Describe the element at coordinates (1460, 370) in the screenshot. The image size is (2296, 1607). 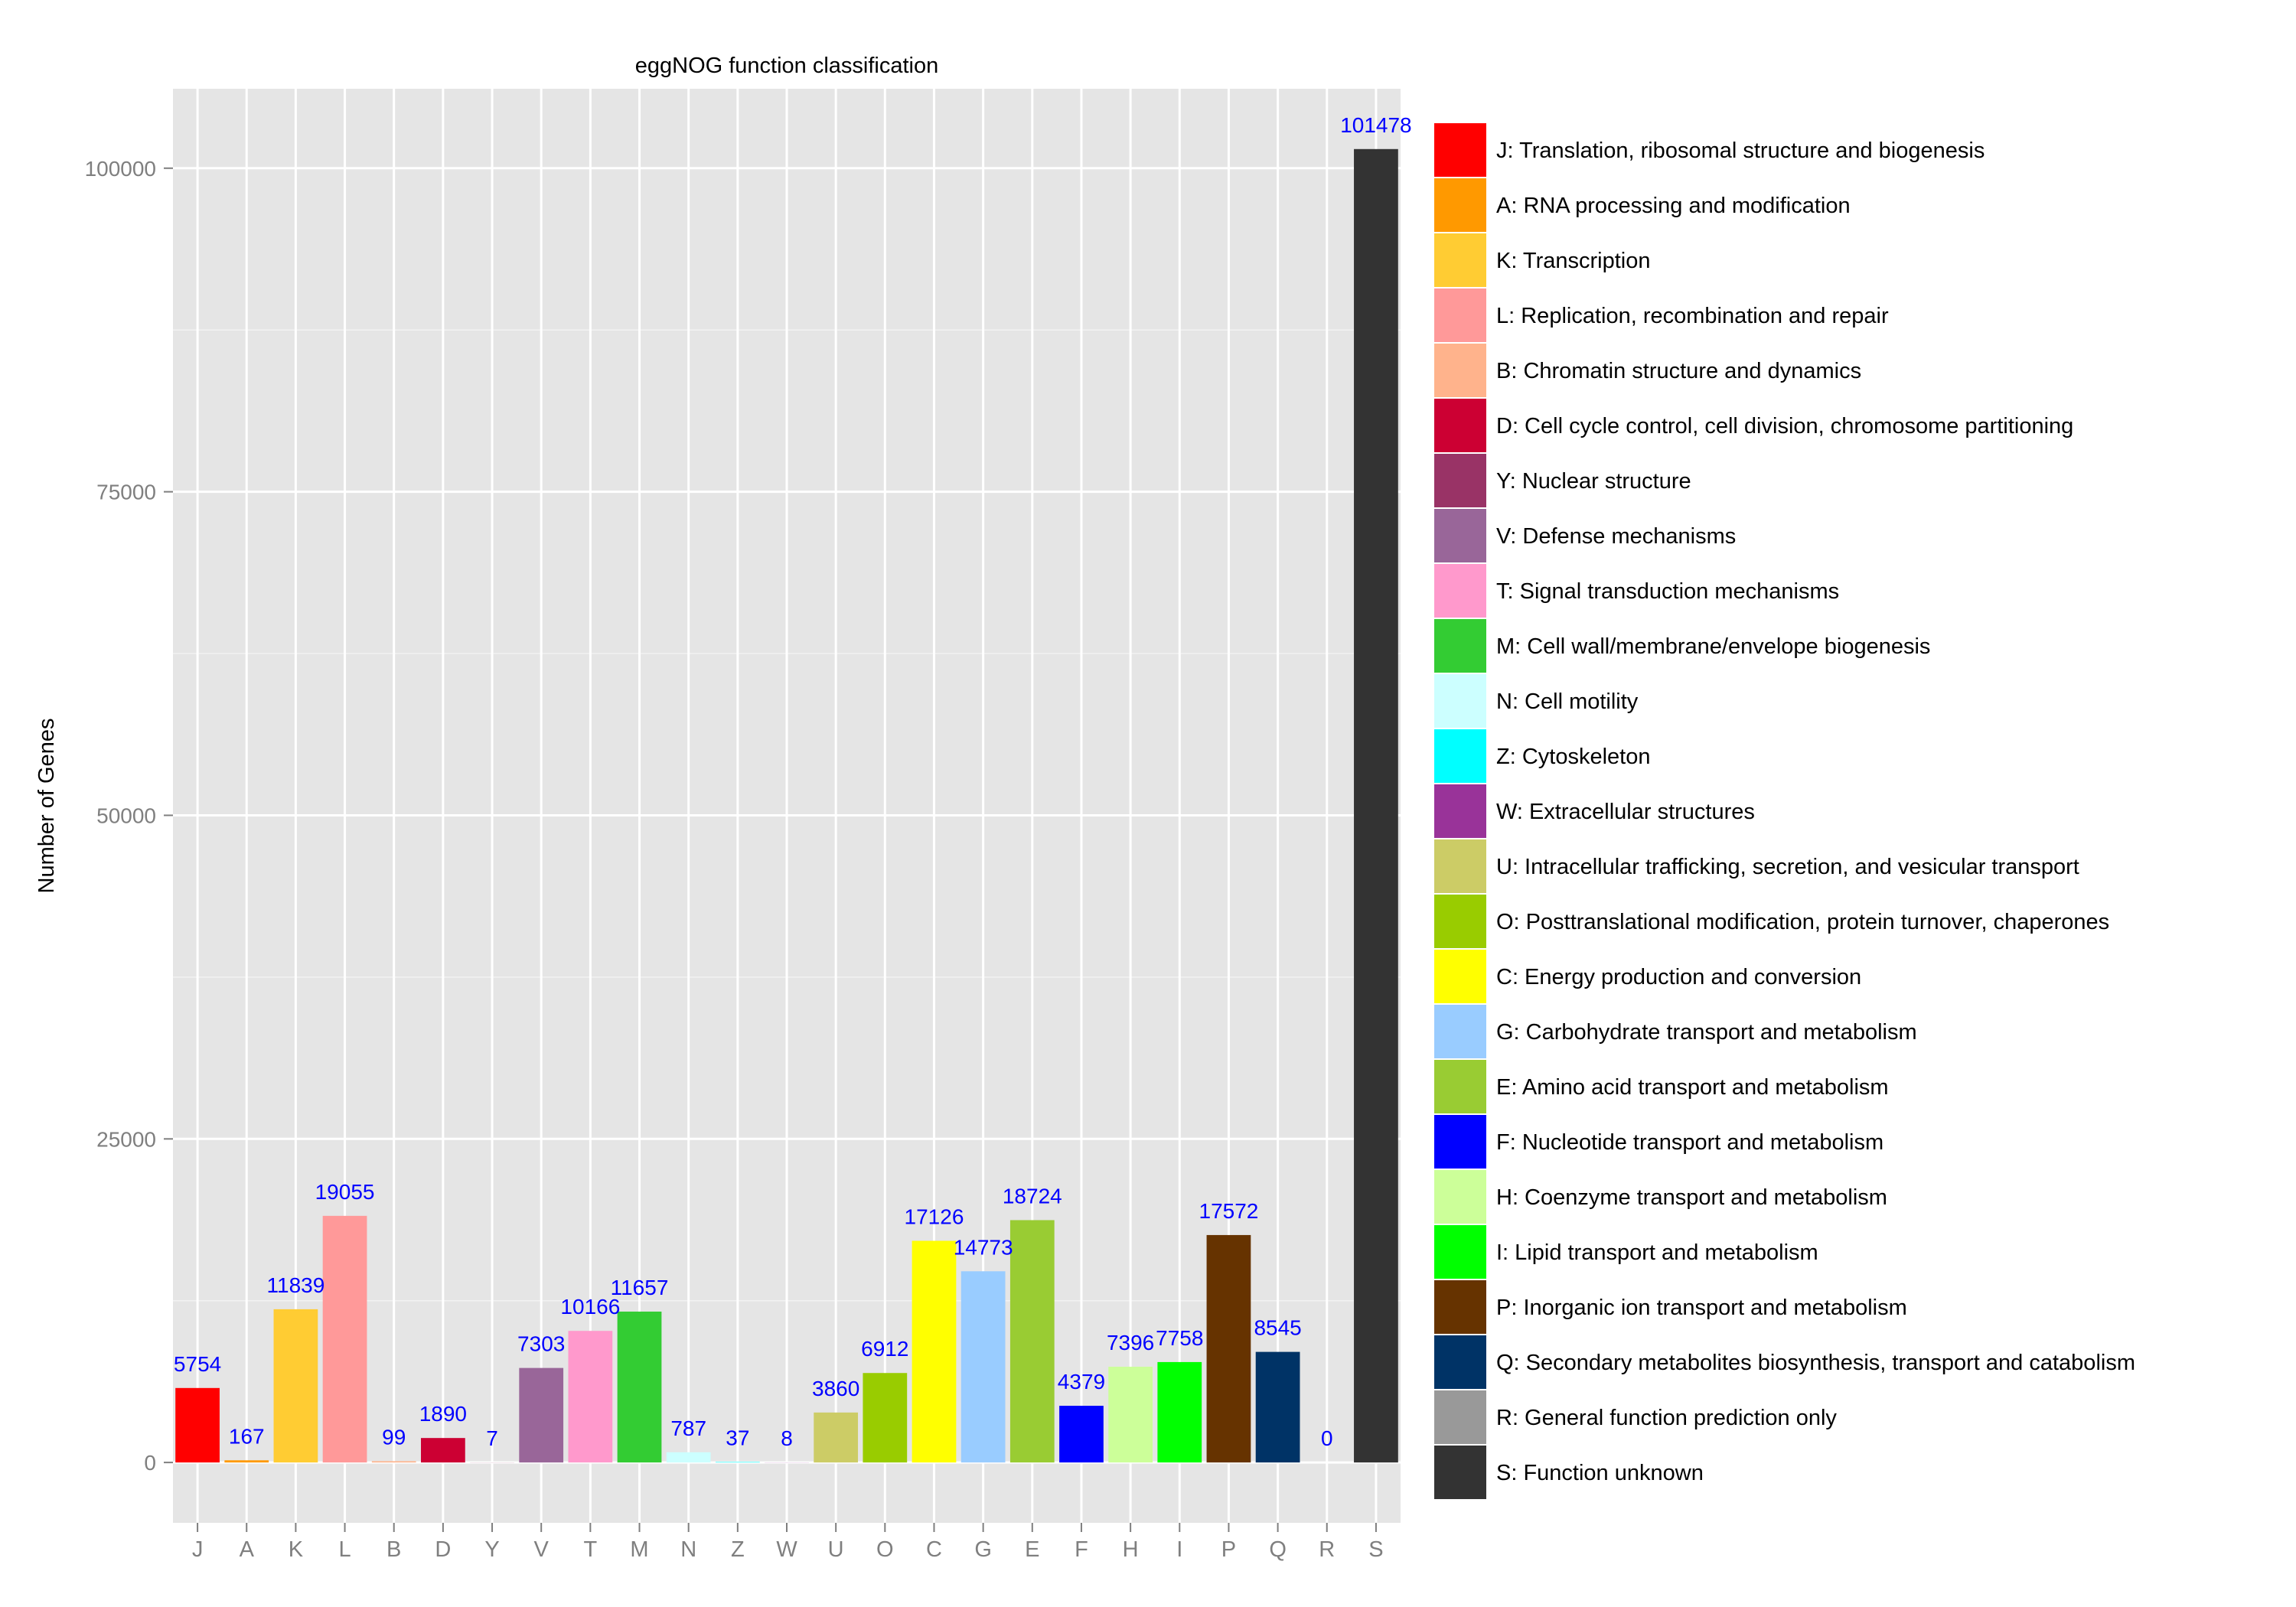
I see `legend-key-B` at that location.